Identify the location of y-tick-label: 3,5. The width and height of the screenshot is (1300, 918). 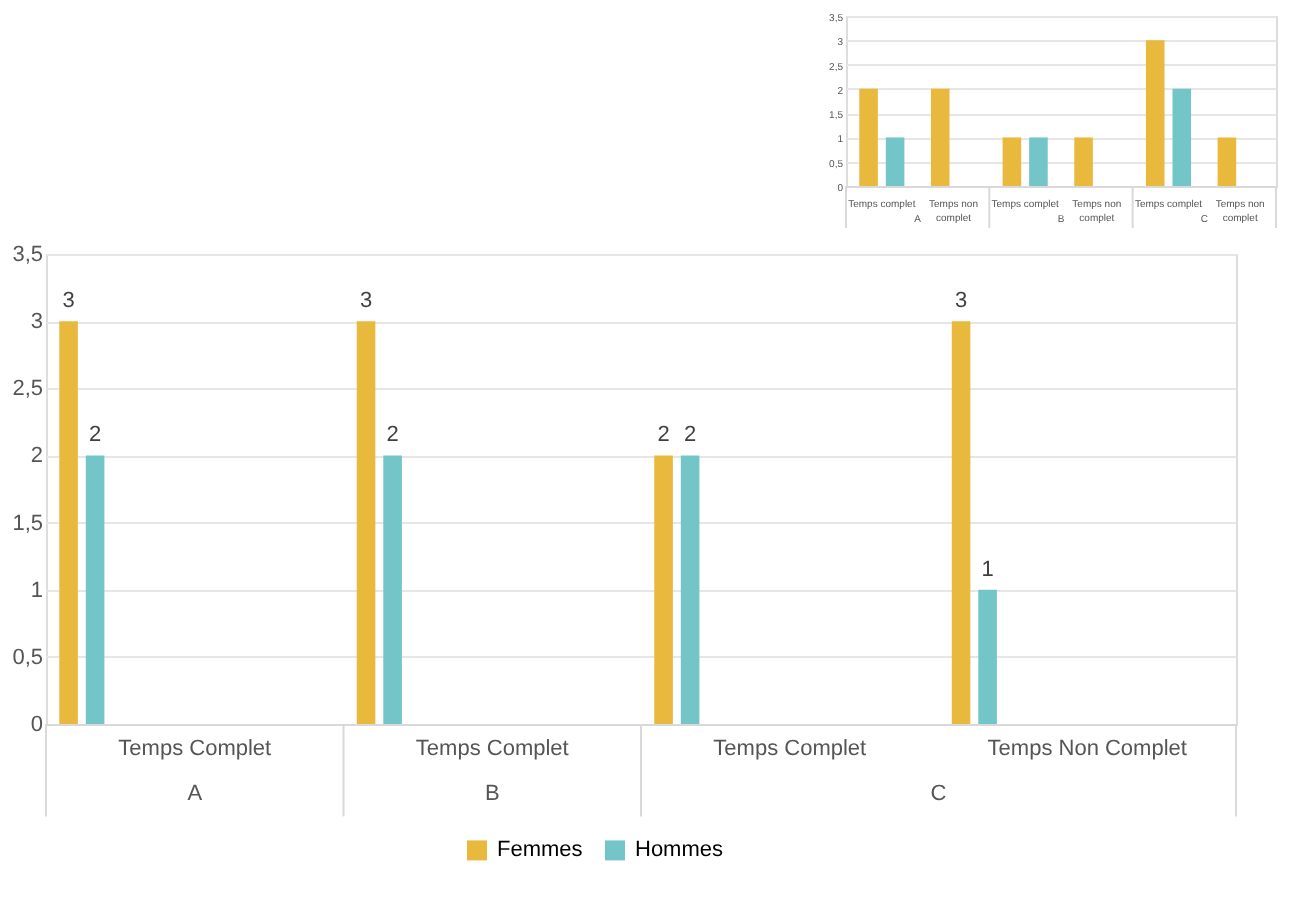
(27, 255).